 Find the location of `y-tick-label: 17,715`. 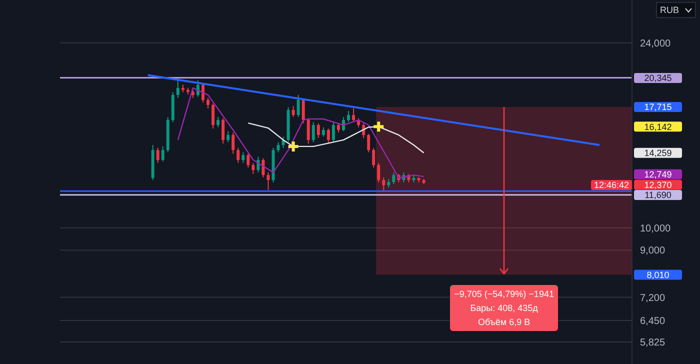

y-tick-label: 17,715 is located at coordinates (658, 107).